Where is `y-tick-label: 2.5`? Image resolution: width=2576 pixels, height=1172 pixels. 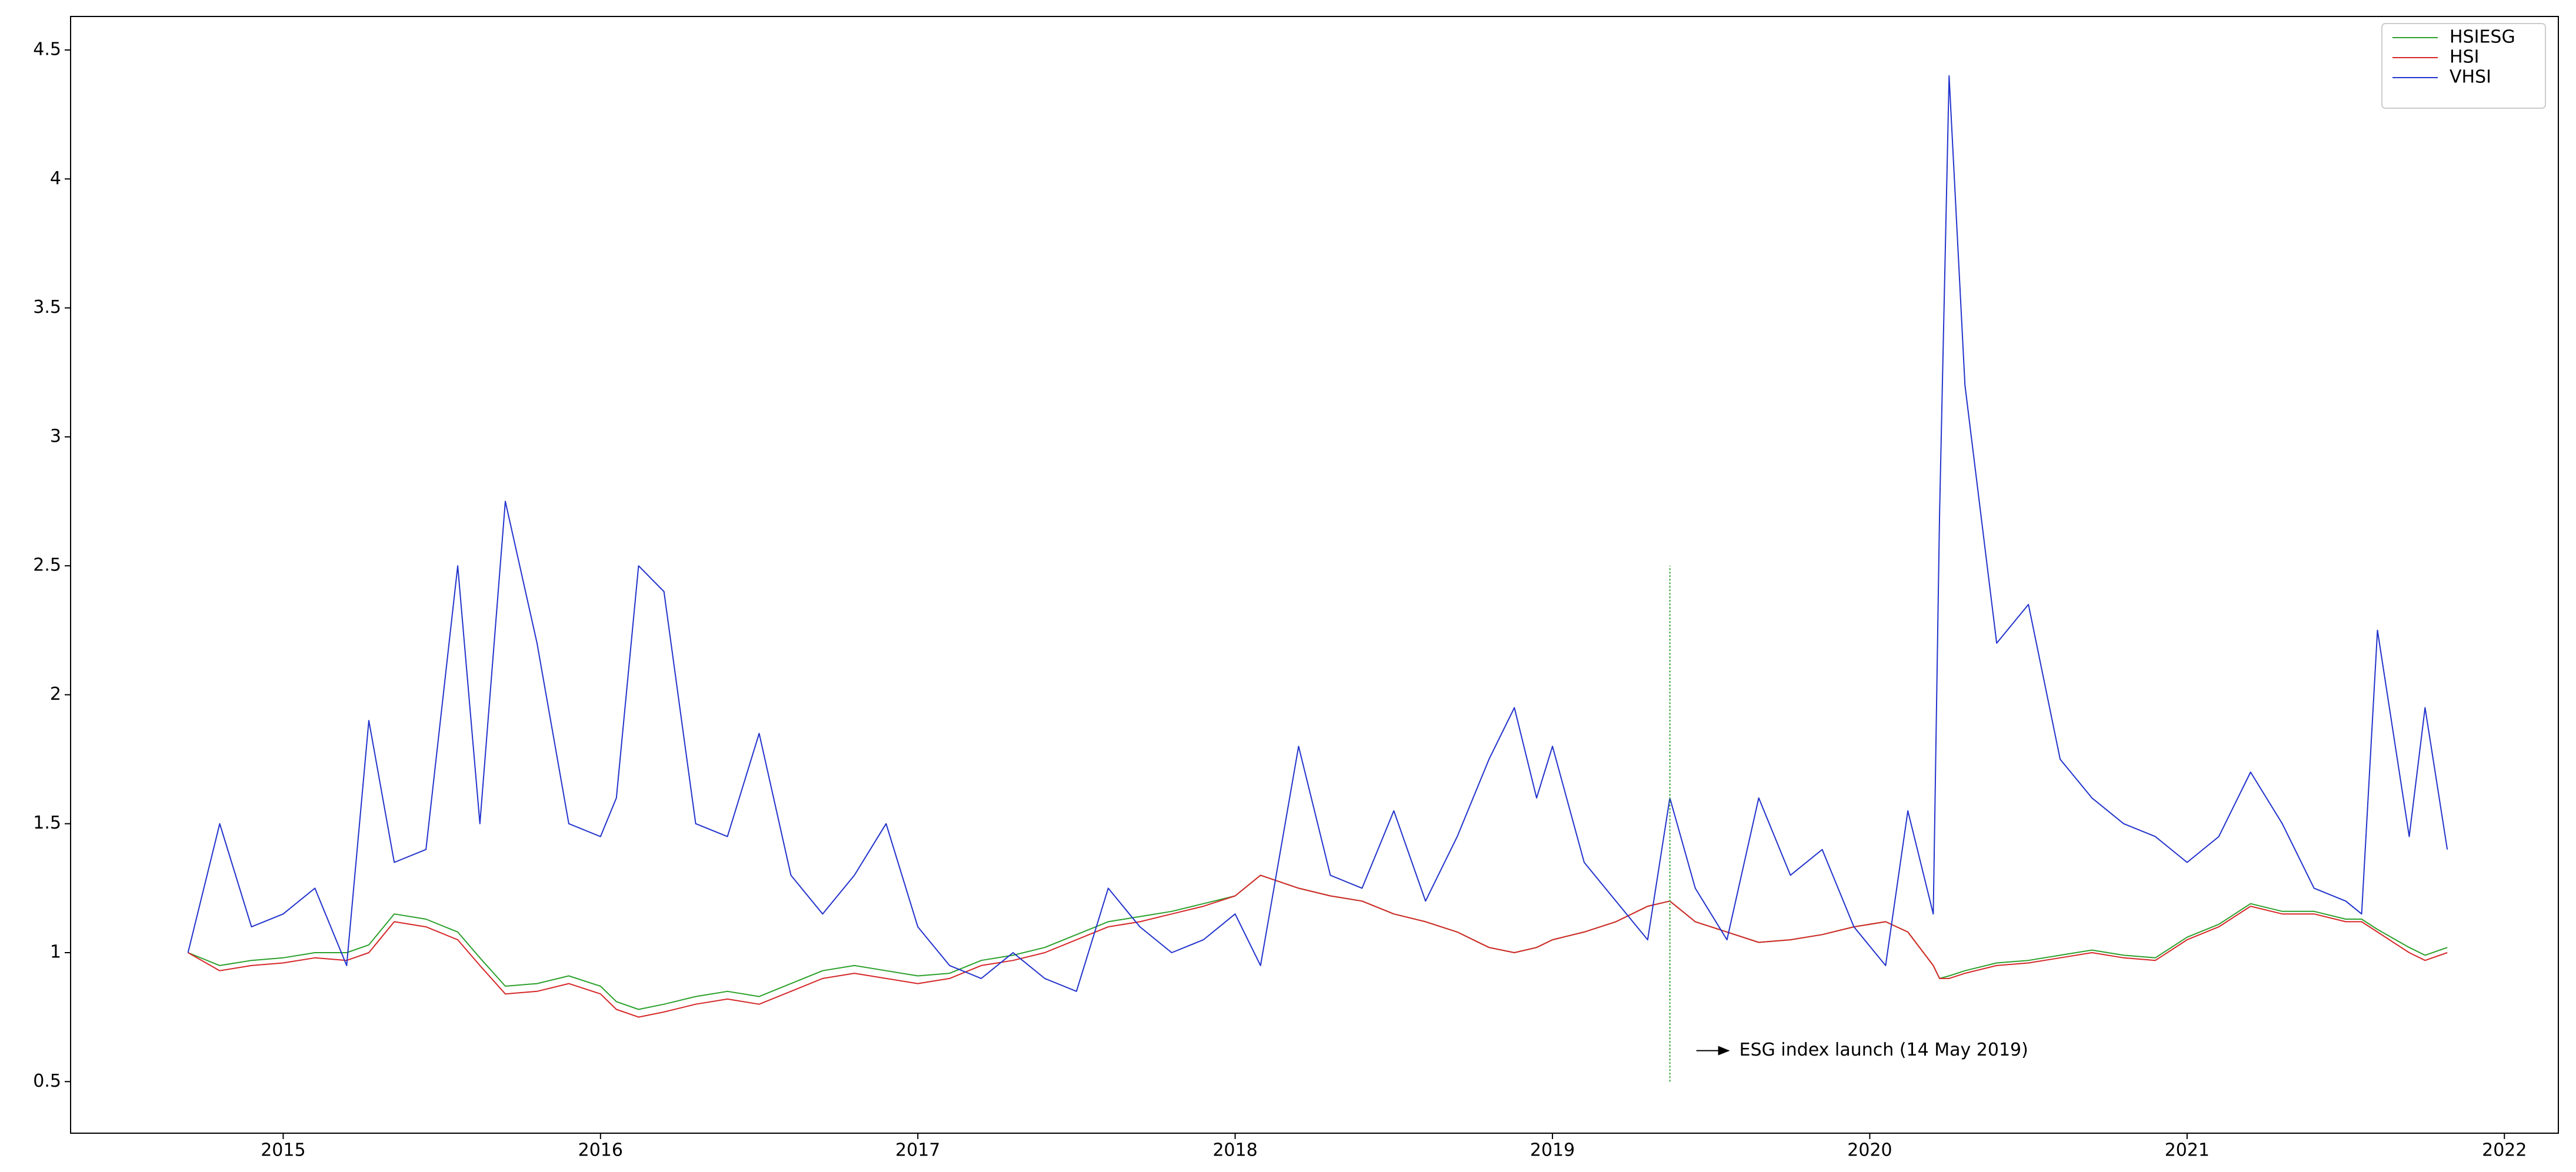
y-tick-label: 2.5 is located at coordinates (47, 565).